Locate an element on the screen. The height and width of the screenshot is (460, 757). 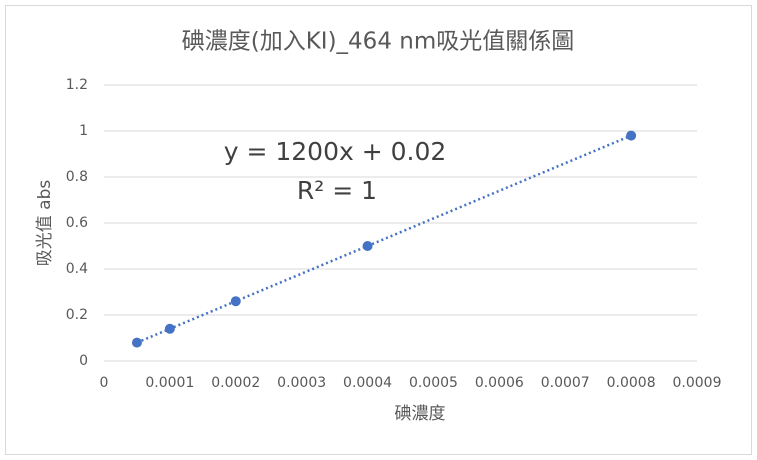
x-axis-label: 碘濃度 is located at coordinates (420, 414).